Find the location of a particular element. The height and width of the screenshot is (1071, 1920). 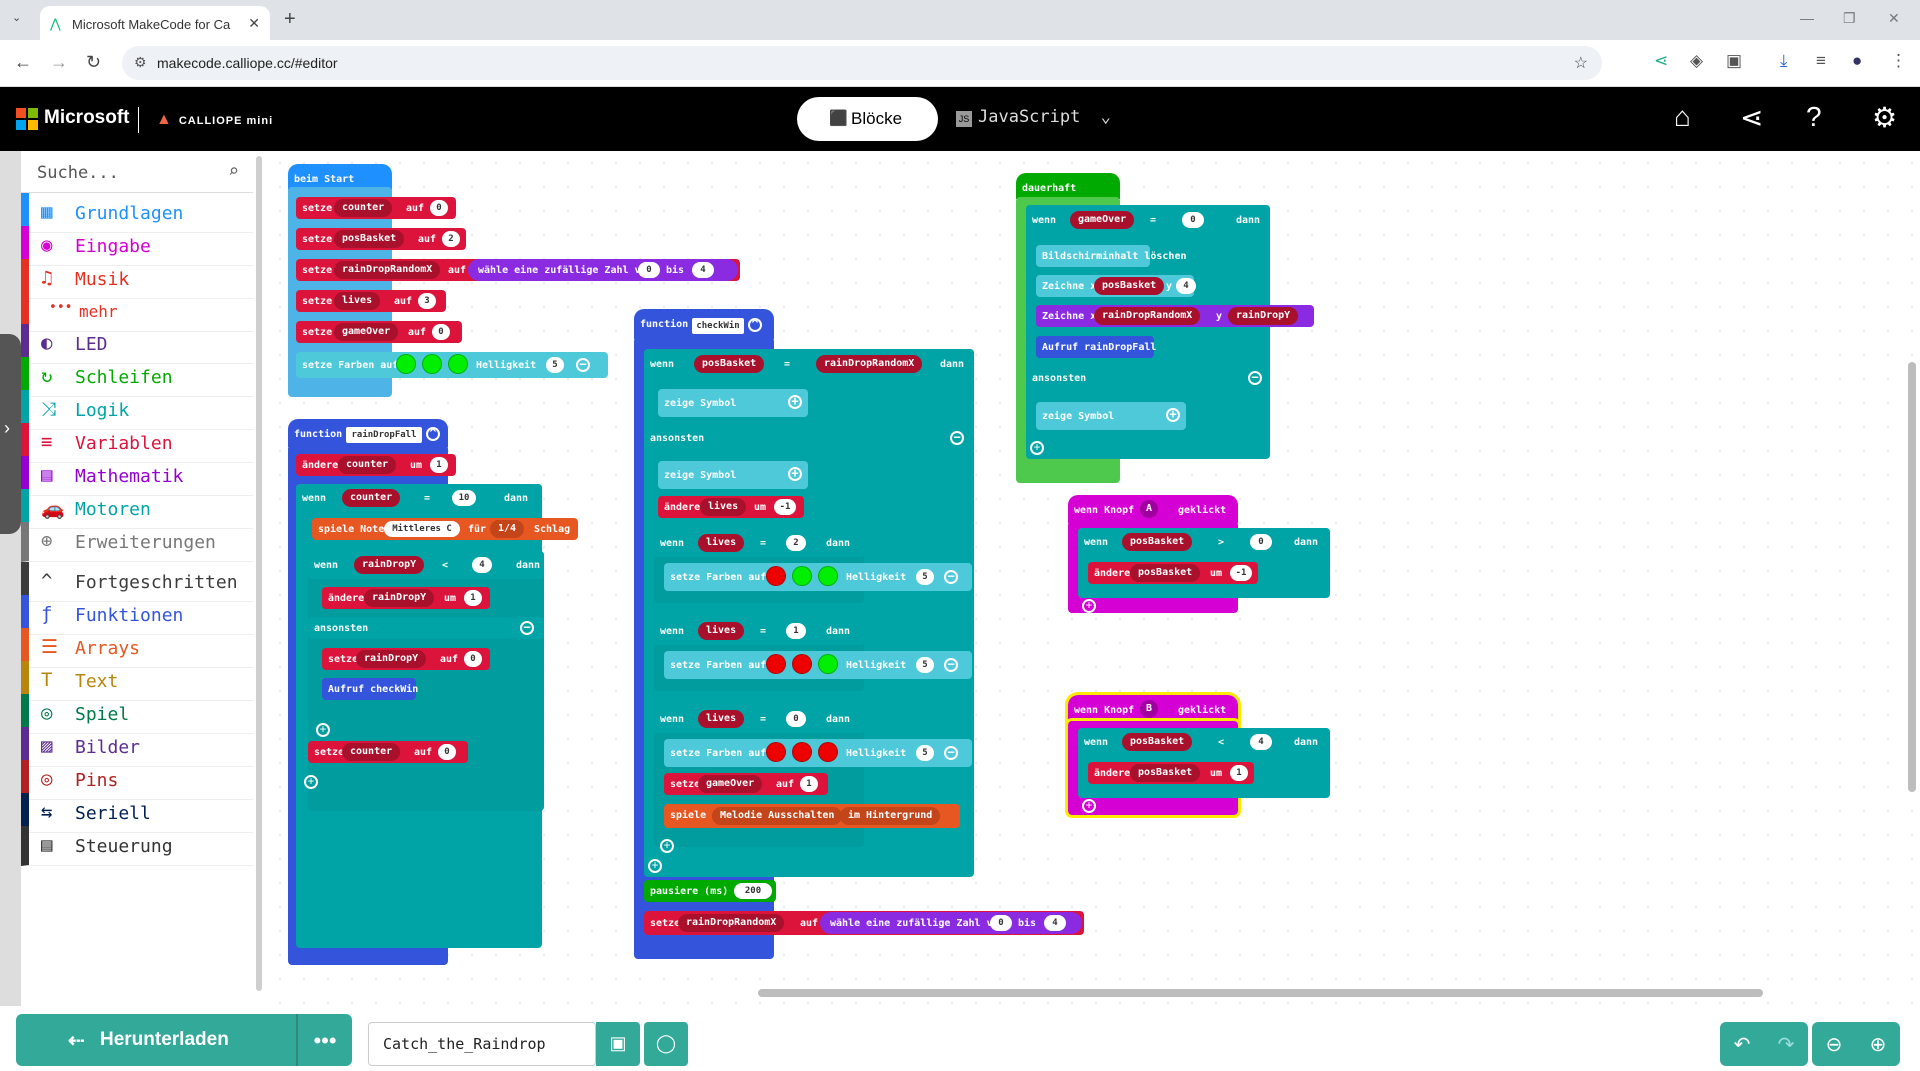

raindropy-dropdown: rainDropY is located at coordinates (391, 659).